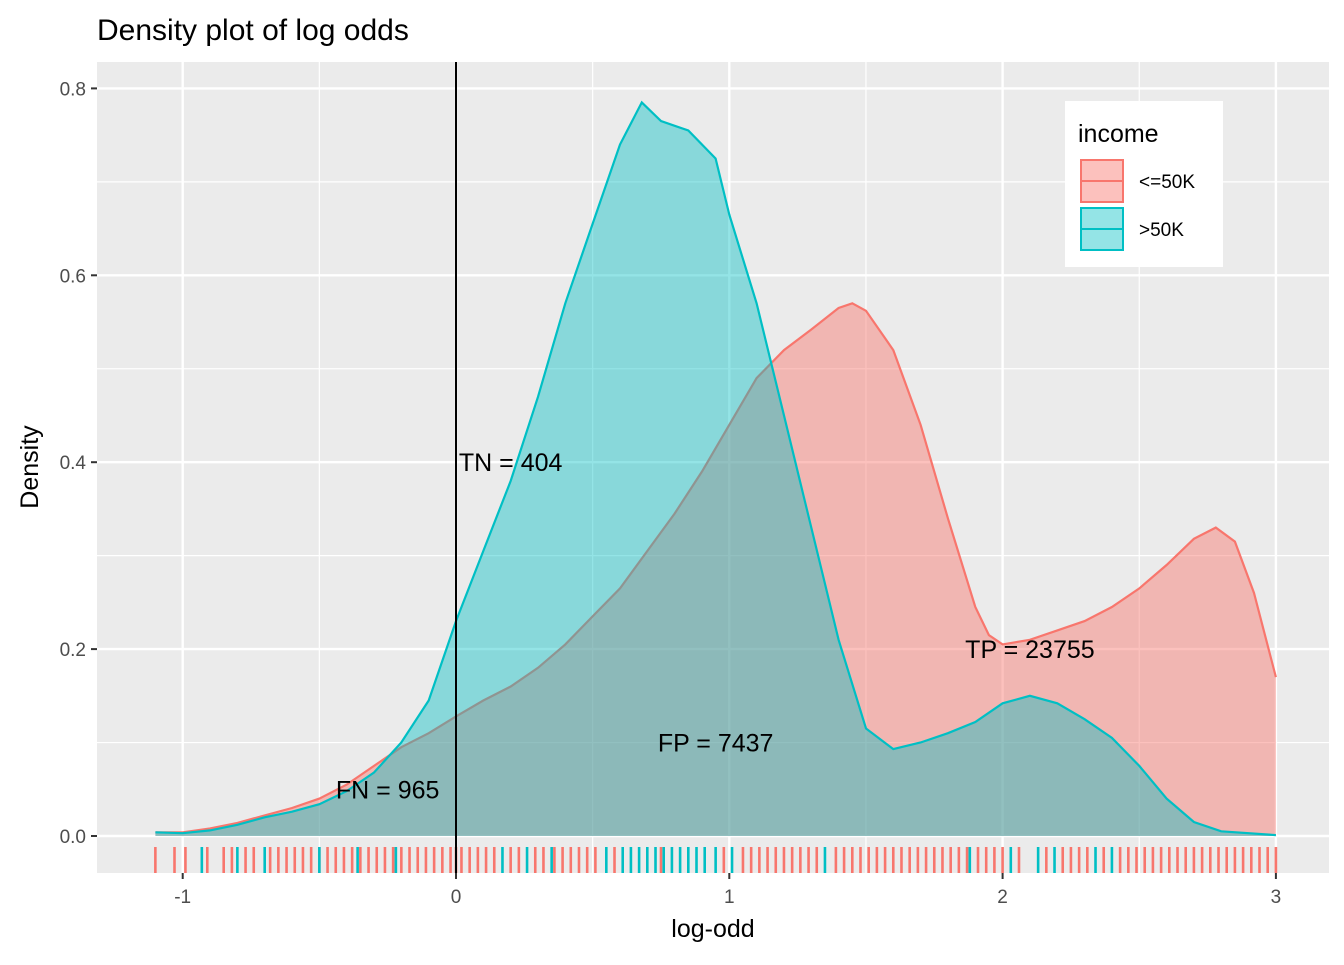  I want to click on legend-label: <=50K, so click(1167, 182).